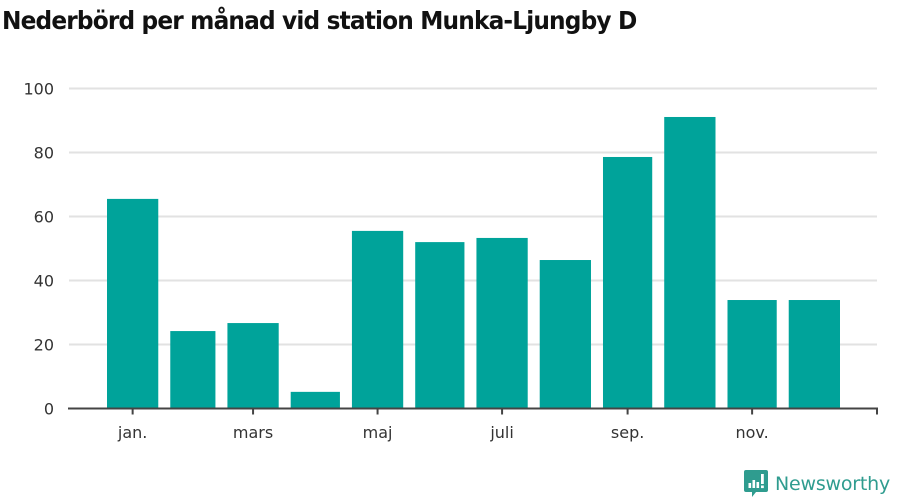 This screenshot has height=500, width=900. What do you see at coordinates (133, 303) in the screenshot?
I see `bar-jan` at bounding box center [133, 303].